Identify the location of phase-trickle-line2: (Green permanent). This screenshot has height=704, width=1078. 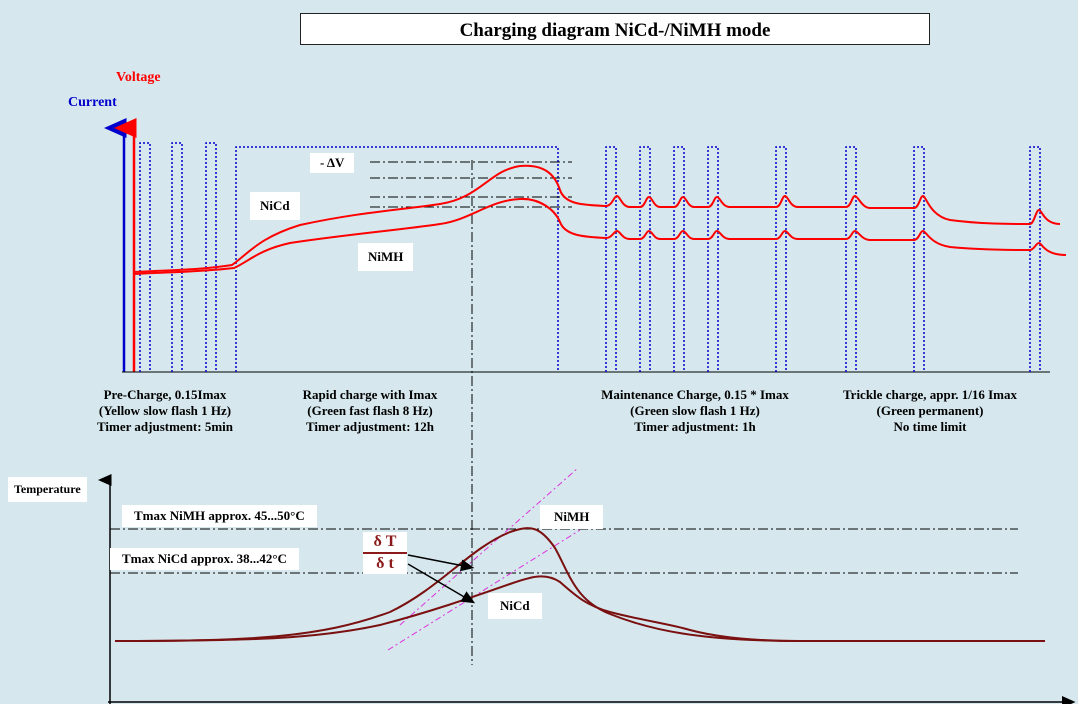
(930, 410).